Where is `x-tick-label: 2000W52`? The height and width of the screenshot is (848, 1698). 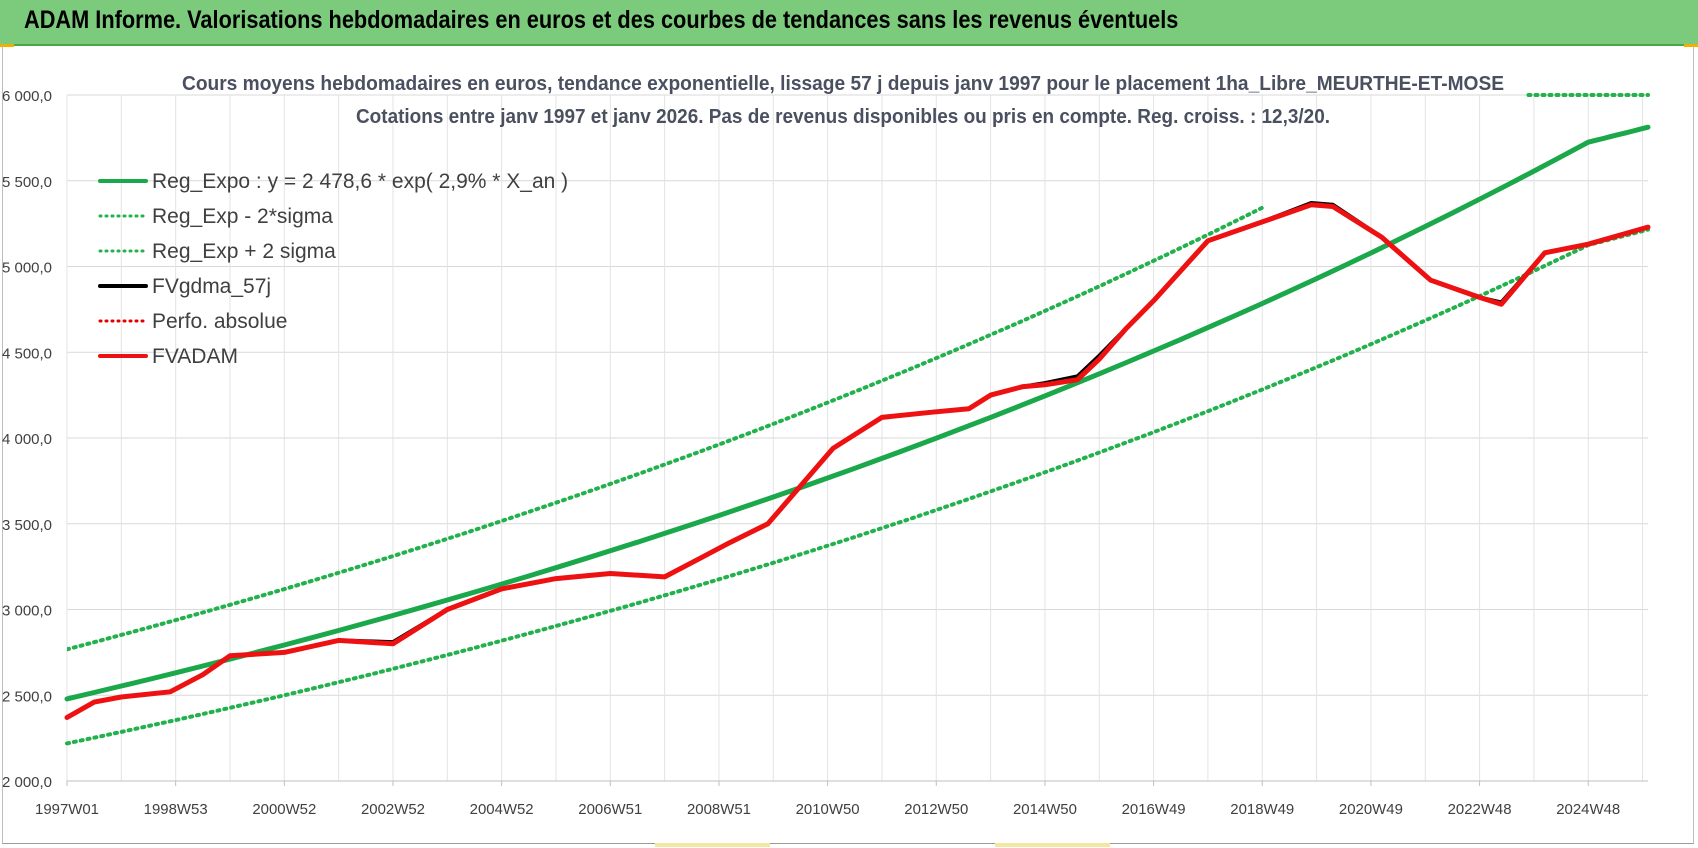
x-tick-label: 2000W52 is located at coordinates (284, 809).